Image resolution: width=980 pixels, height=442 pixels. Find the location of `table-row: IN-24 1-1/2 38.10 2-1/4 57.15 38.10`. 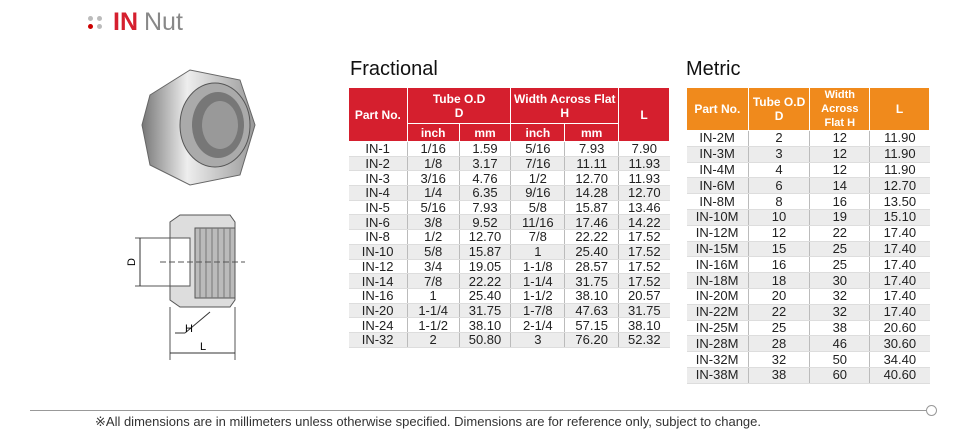

table-row: IN-24 1-1/2 38.10 2-1/4 57.15 38.10 is located at coordinates (509, 325).